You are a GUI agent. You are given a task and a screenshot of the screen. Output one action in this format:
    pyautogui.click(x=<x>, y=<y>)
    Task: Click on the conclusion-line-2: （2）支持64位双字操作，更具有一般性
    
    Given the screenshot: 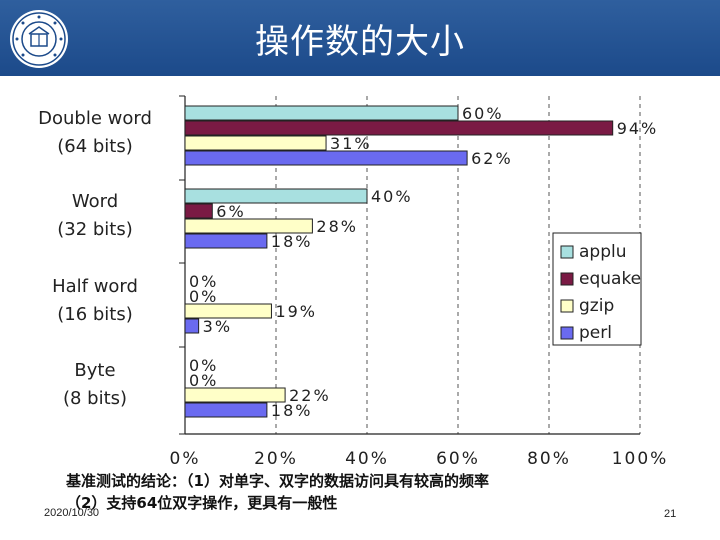 What is the action you would take?
    pyautogui.click(x=202, y=503)
    